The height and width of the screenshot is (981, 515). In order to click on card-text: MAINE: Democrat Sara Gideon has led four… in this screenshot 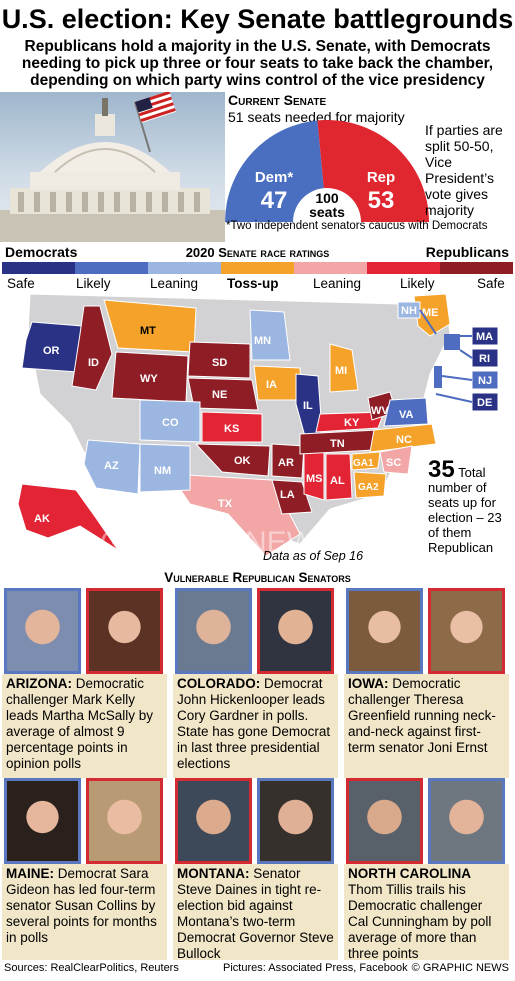, I will do `click(84, 912)`.